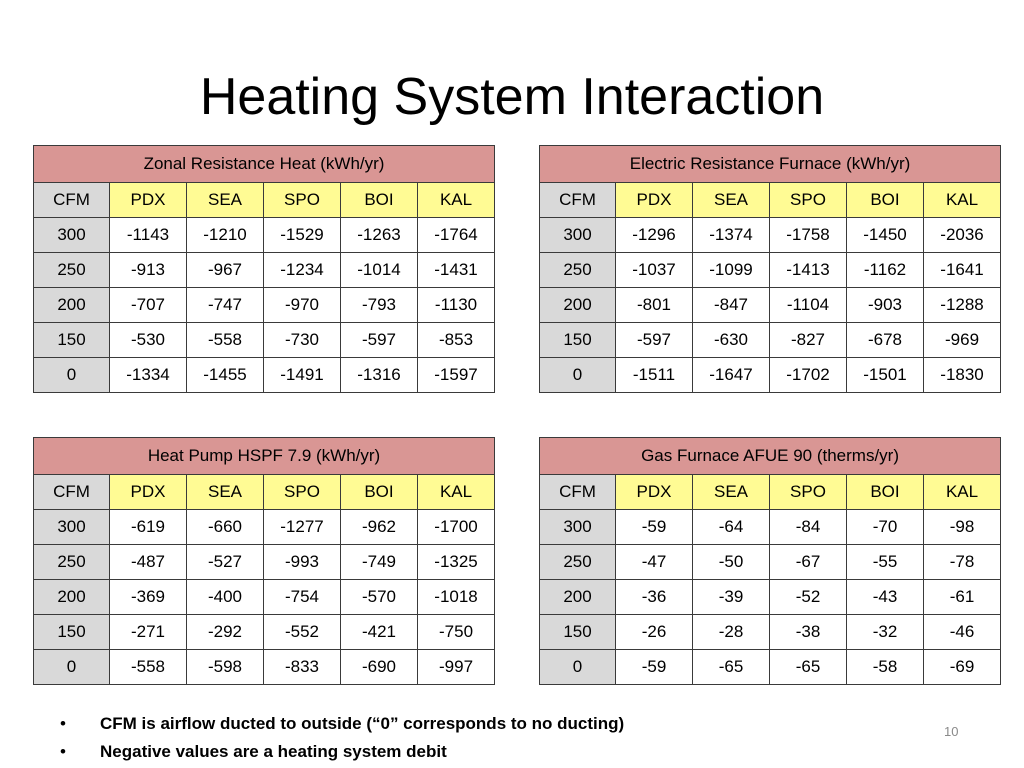 This screenshot has height=768, width=1024. What do you see at coordinates (379, 597) in the screenshot?
I see `table-cell: -570` at bounding box center [379, 597].